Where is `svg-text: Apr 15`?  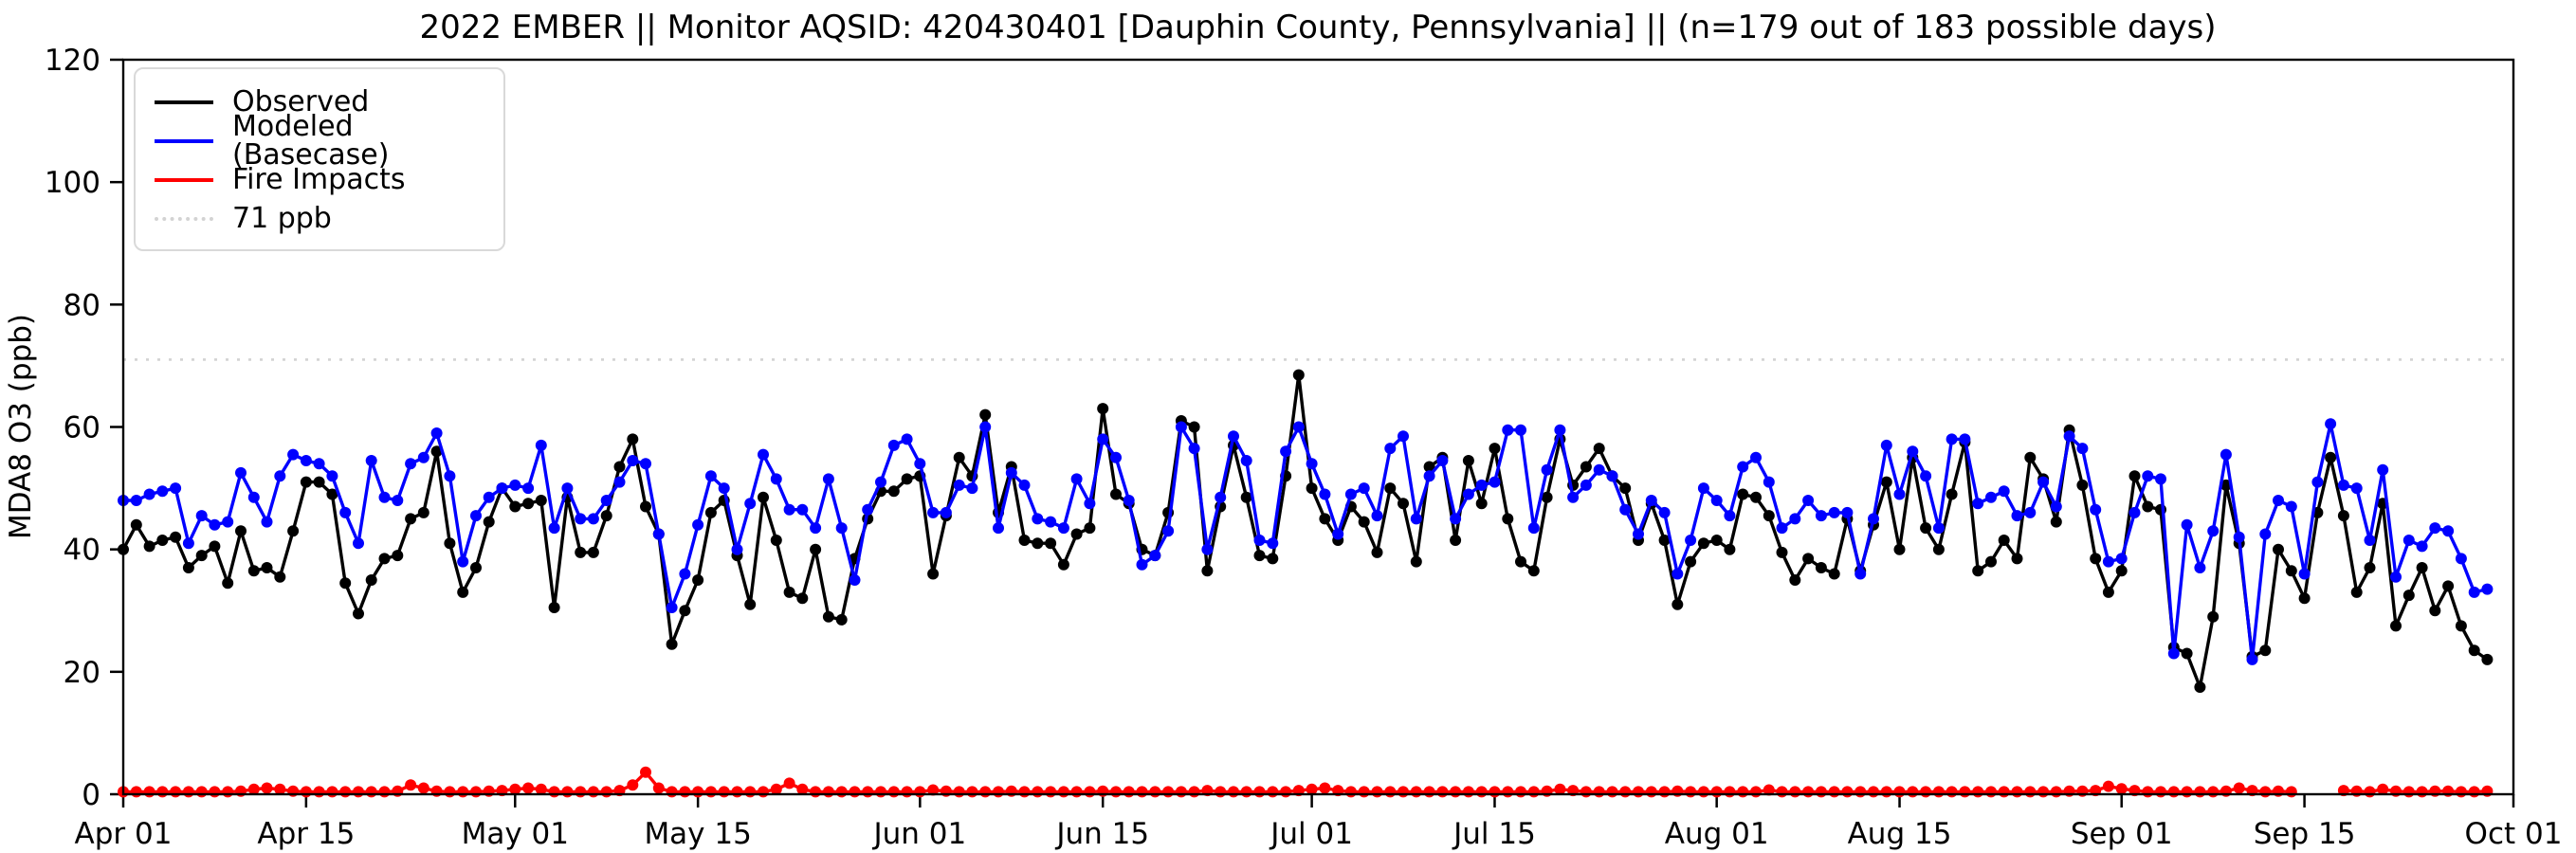
svg-text: Apr 15 is located at coordinates (306, 834).